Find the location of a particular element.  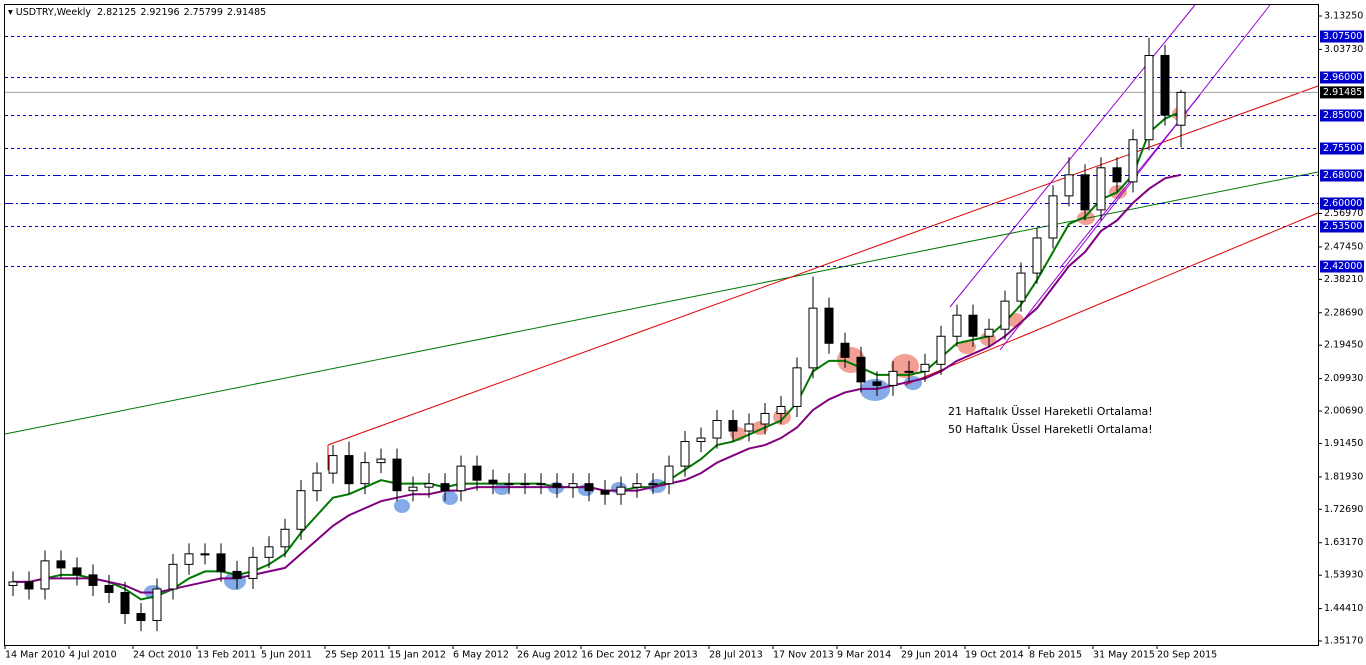

annotation: 50 Haftalık Üssel Hareketli Ortalama! is located at coordinates (1050, 429).